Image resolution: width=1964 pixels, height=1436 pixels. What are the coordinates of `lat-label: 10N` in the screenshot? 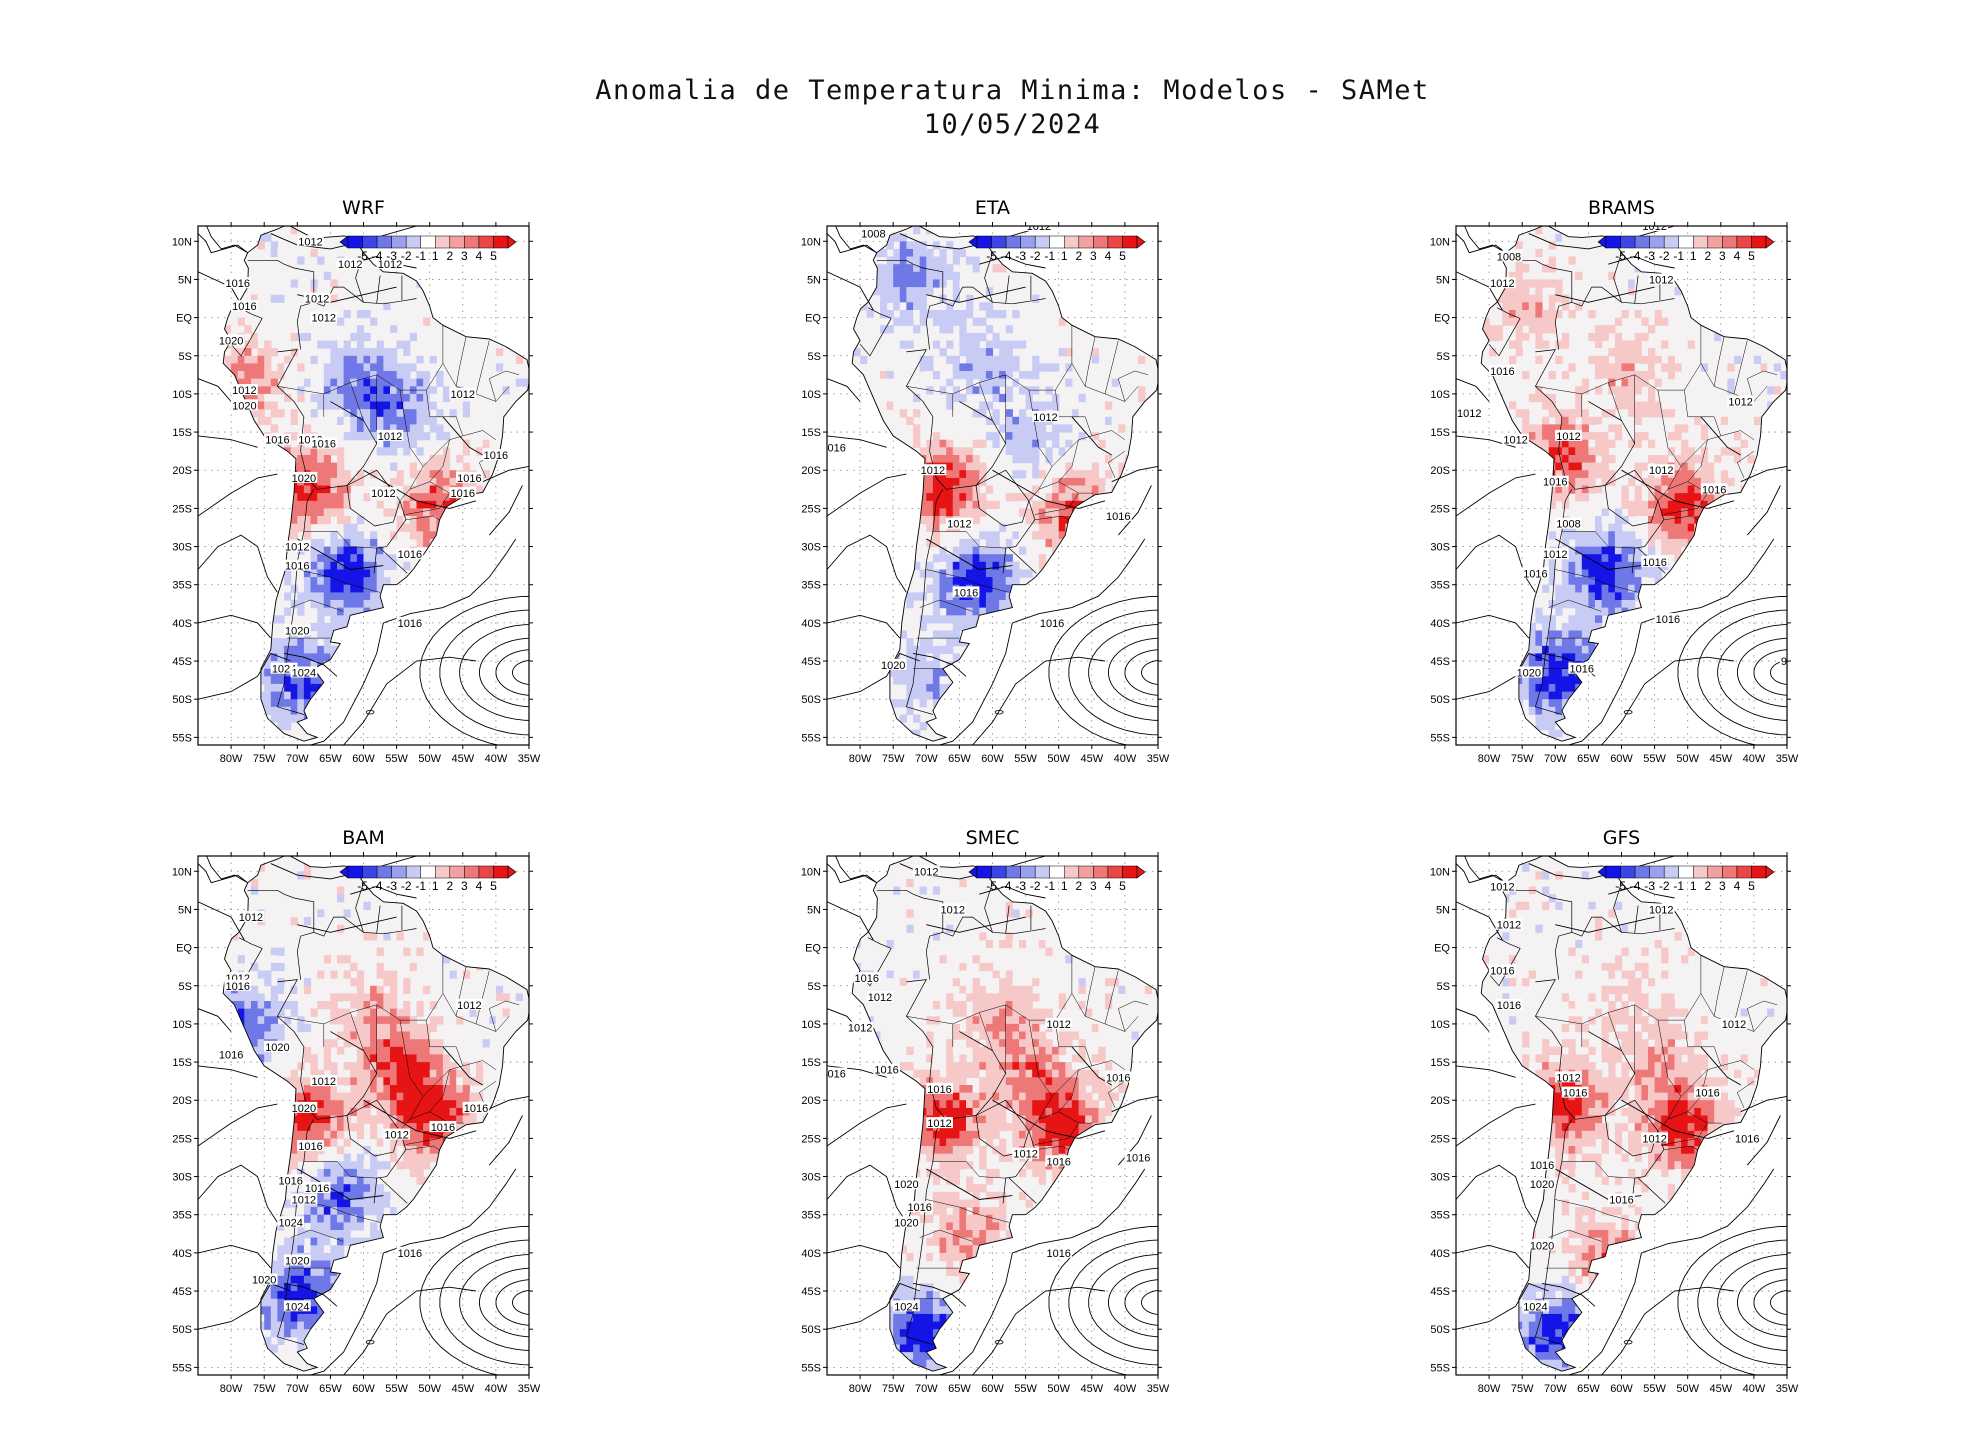 It's located at (182, 242).